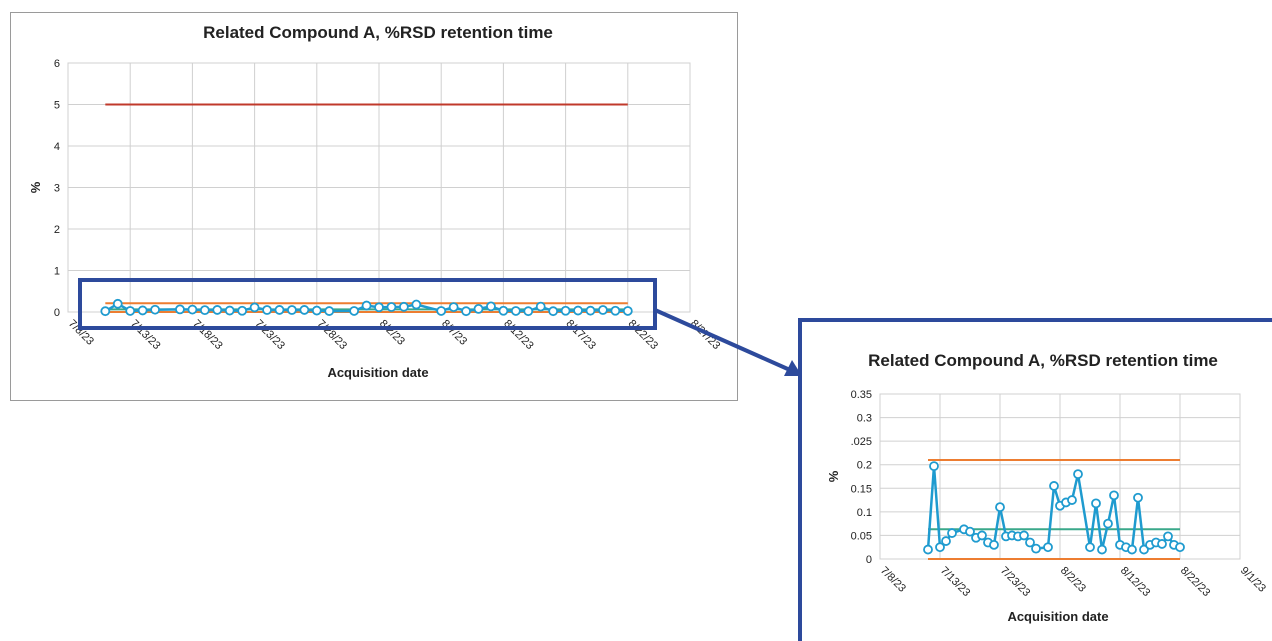 The image size is (1272, 641). What do you see at coordinates (793, 368) in the screenshot?
I see `zoom-arrow-head` at bounding box center [793, 368].